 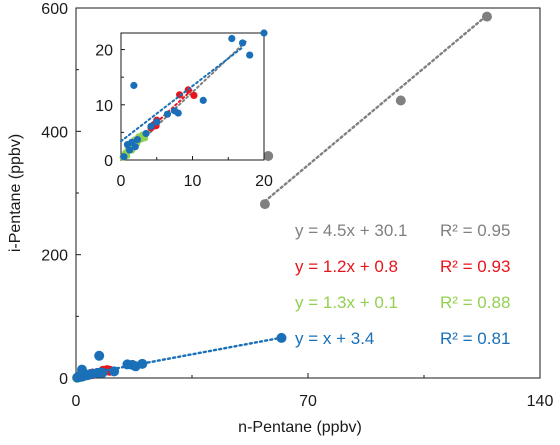 I want to click on x-axis-title: n-Pentane (ppbv), so click(x=300, y=427).